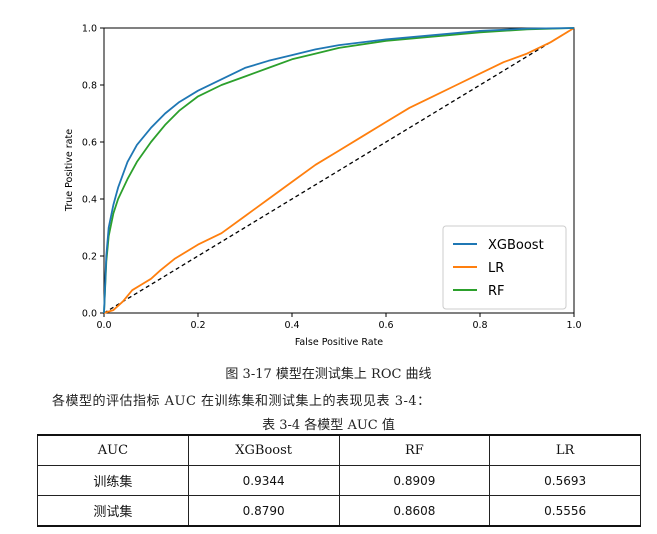 Image resolution: width=657 pixels, height=534 pixels. What do you see at coordinates (339, 342) in the screenshot?
I see `x-axis-label: False Positive Rate` at bounding box center [339, 342].